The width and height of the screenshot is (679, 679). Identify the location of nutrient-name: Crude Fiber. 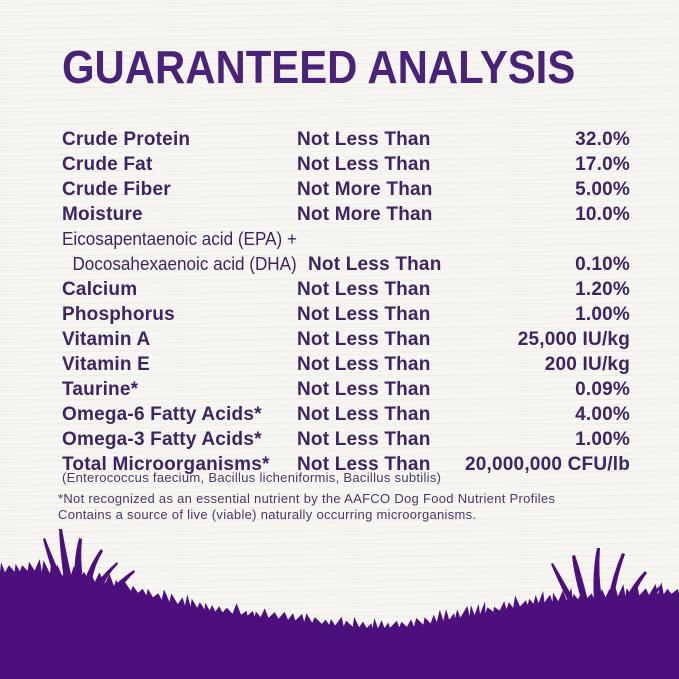
(116, 189).